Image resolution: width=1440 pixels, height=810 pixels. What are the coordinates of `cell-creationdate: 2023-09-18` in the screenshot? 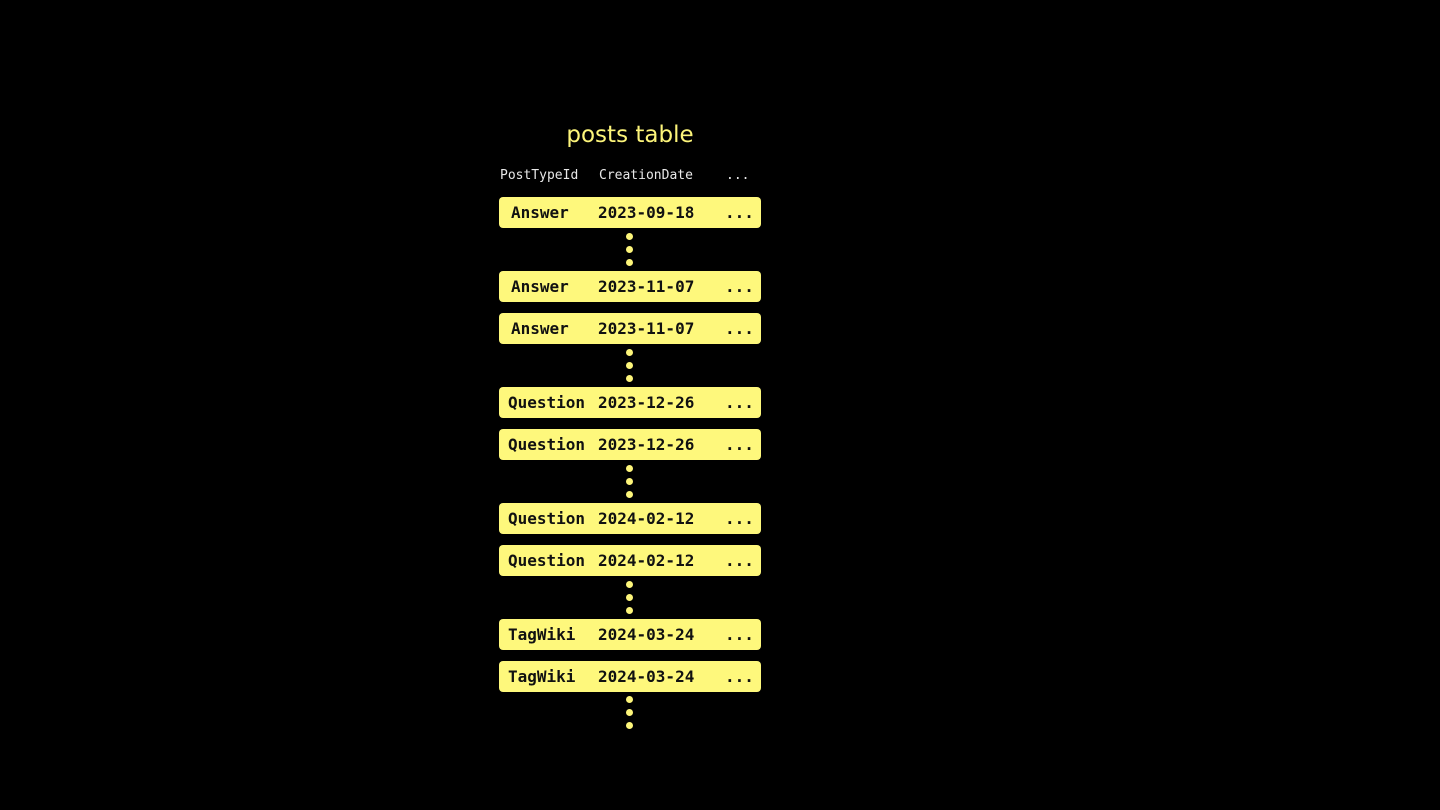 It's located at (646, 212).